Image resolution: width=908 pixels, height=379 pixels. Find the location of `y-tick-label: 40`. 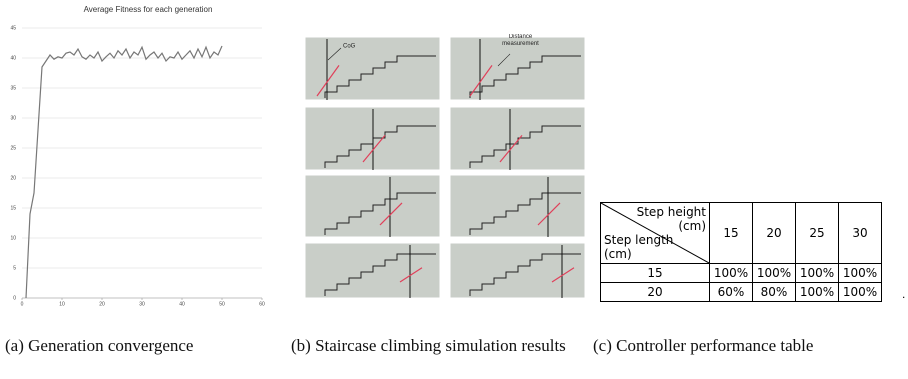

y-tick-label: 40 is located at coordinates (13, 58).